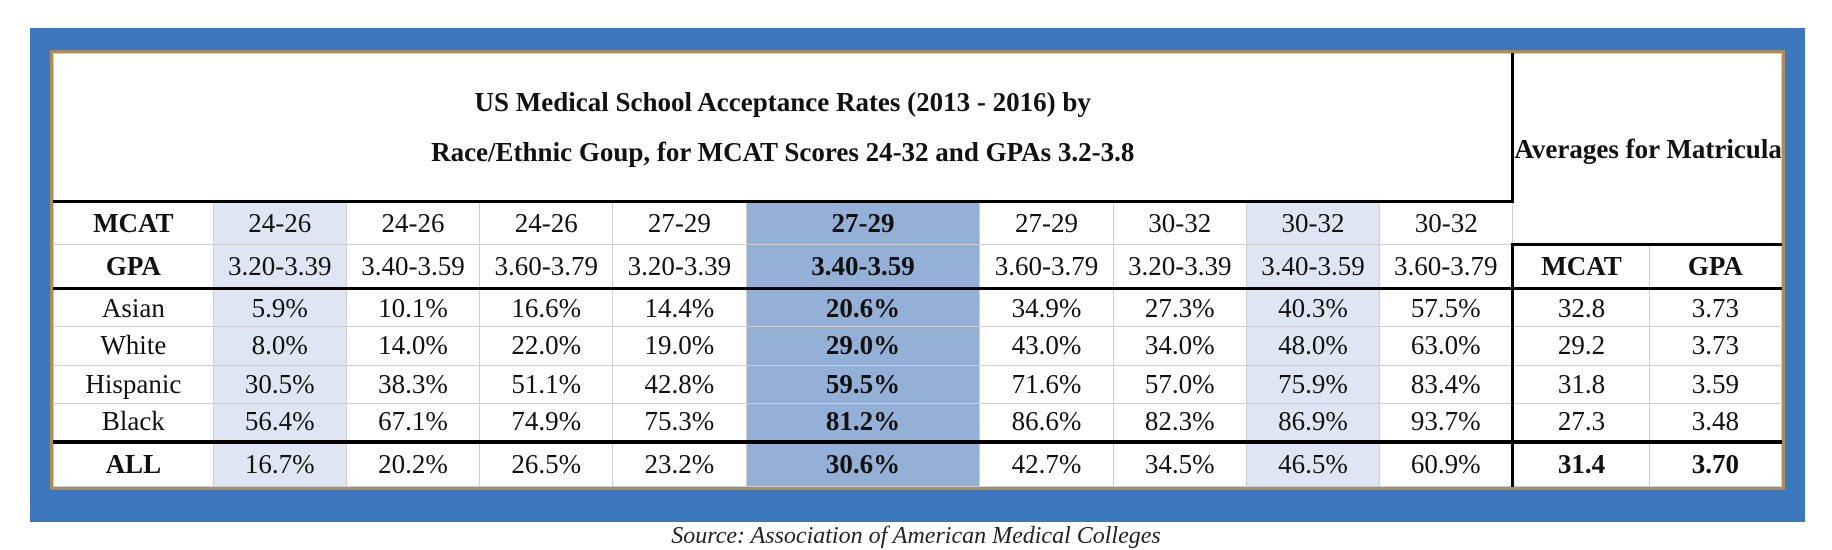 The width and height of the screenshot is (1832, 550). I want to click on acceptance-rate-cell: 42.8%, so click(679, 384).